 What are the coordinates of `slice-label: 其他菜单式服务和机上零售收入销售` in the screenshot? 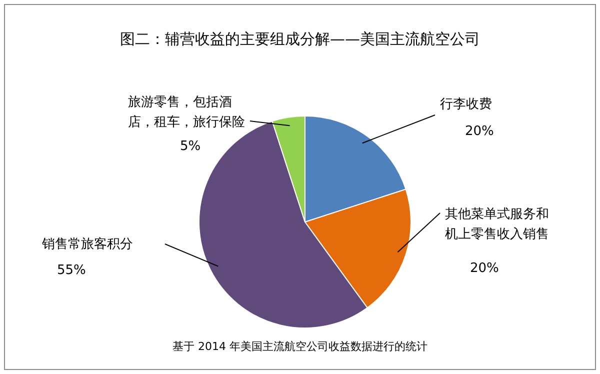 It's located at (497, 224).